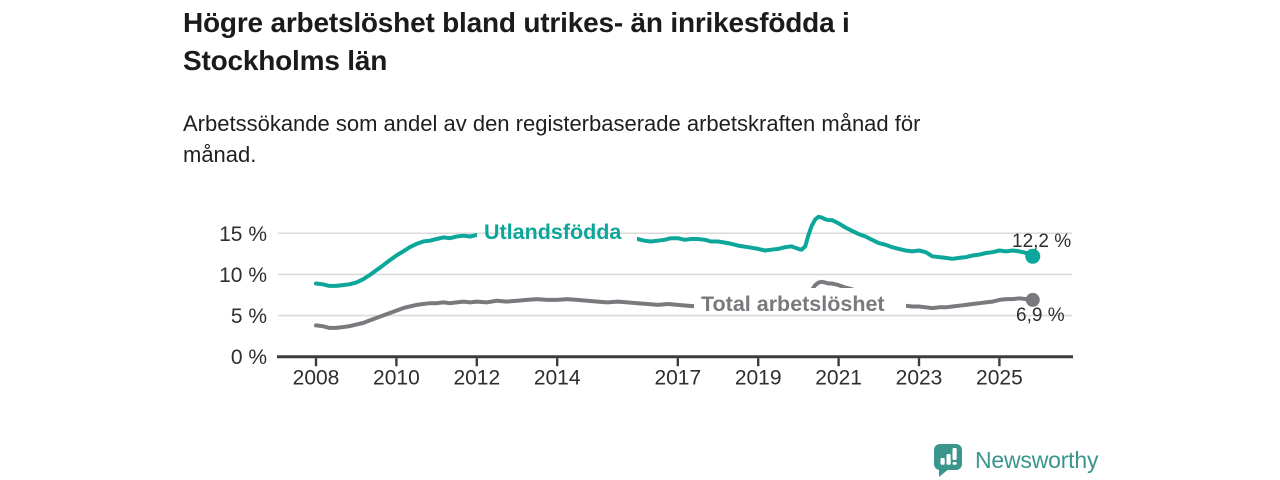 This screenshot has height=480, width=1280. I want to click on end-value-total: 6,9 %, so click(1040, 315).